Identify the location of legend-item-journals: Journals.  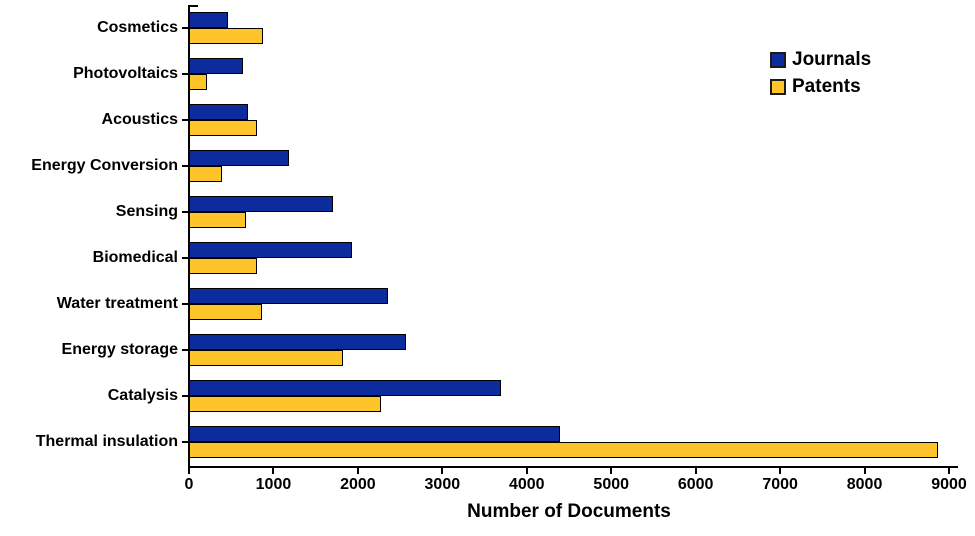
(820, 59).